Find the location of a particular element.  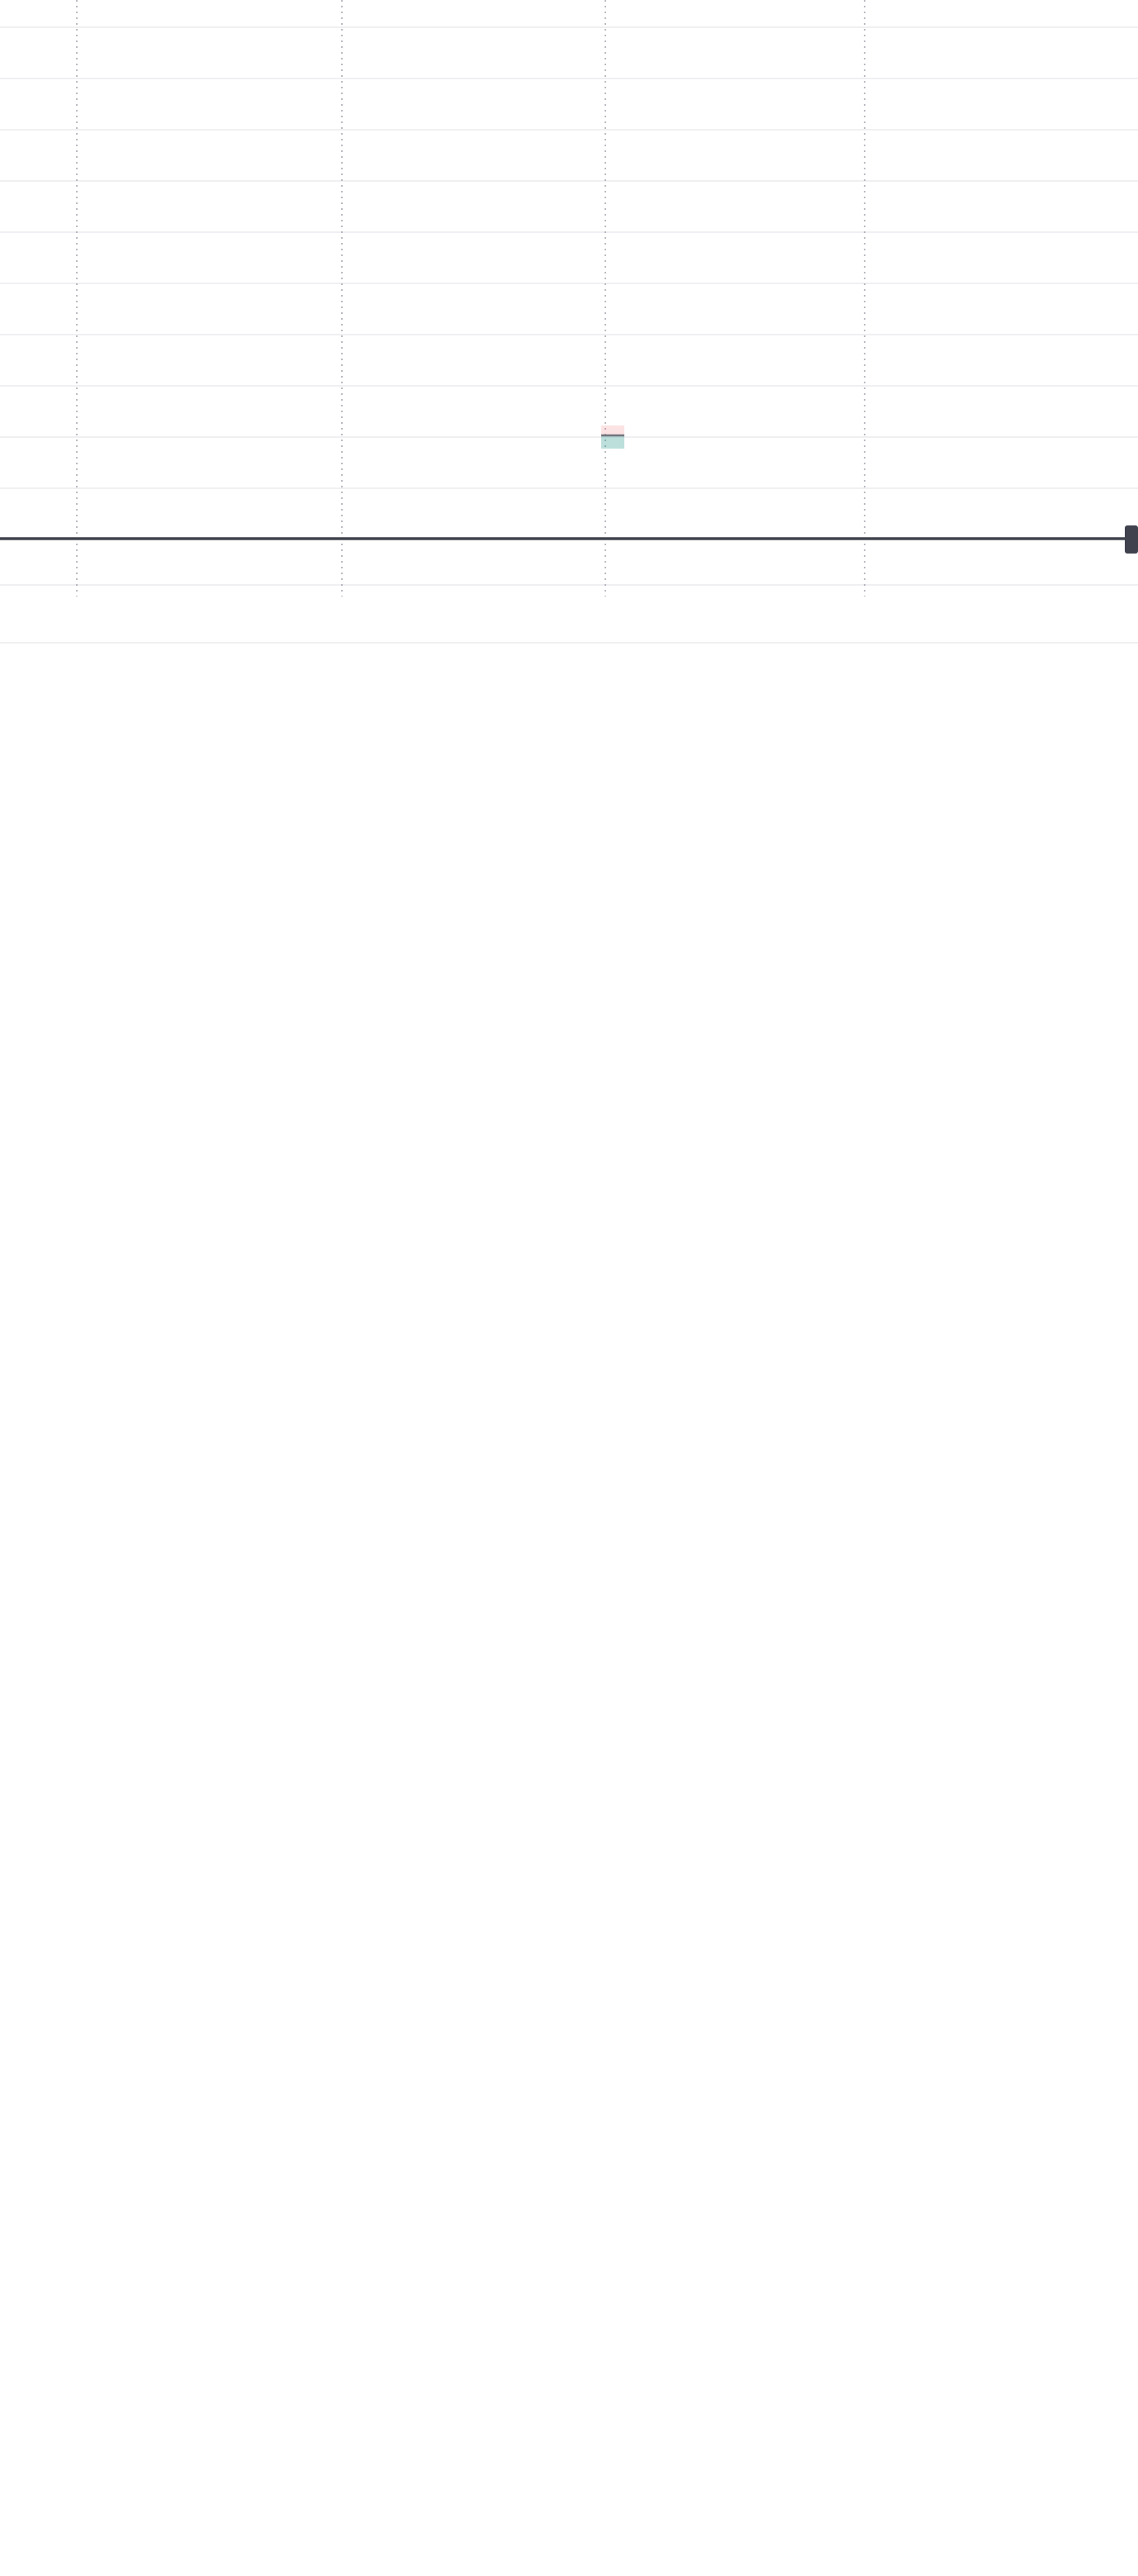

candlestick-canvas-1hour is located at coordinates (124, 830).